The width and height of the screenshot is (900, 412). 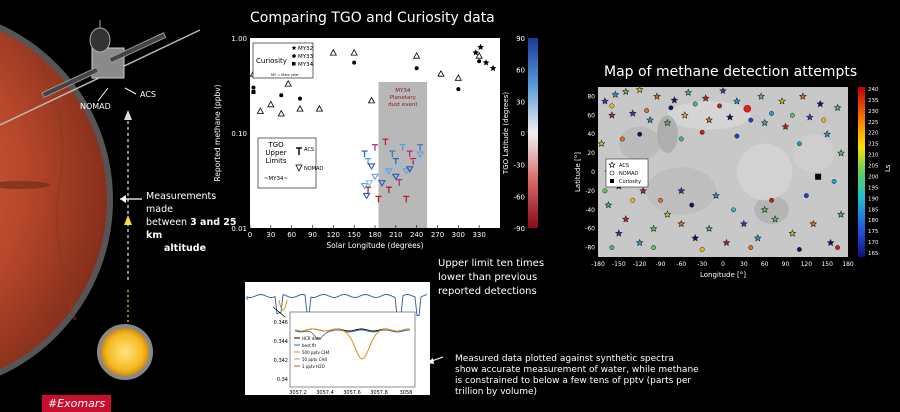 What do you see at coordinates (591, 115) in the screenshot?
I see `map-y-tick-label: 60` at bounding box center [591, 115].